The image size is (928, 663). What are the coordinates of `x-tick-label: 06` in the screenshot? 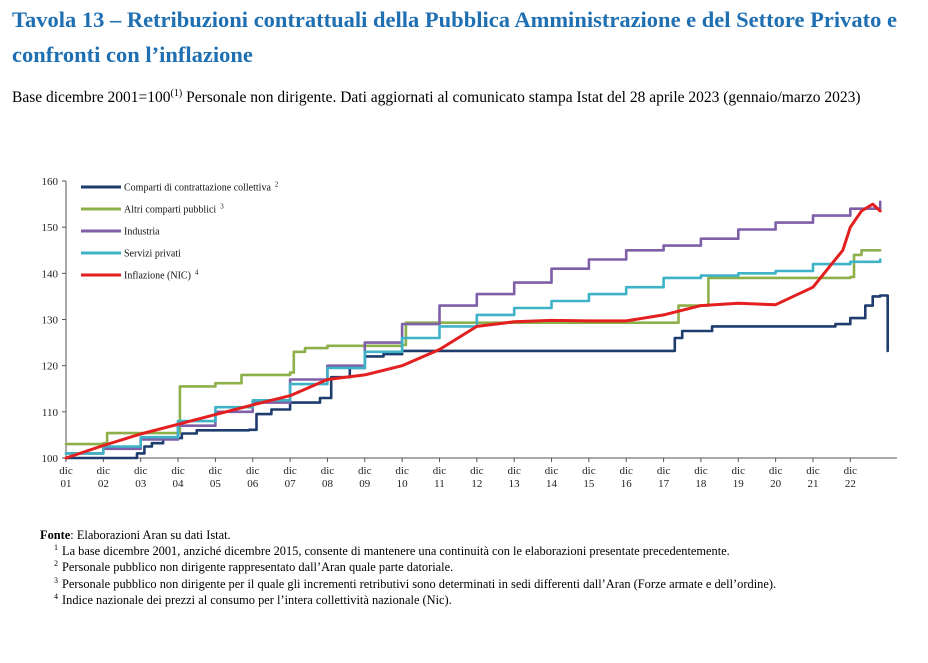 It's located at (253, 484).